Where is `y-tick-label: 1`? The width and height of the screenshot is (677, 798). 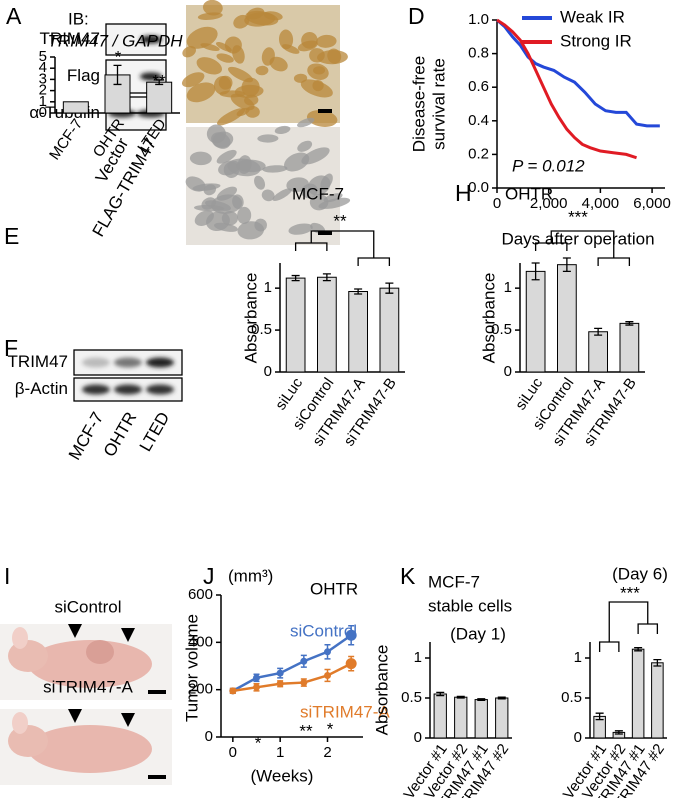
y-tick-label: 1 is located at coordinates (268, 287).